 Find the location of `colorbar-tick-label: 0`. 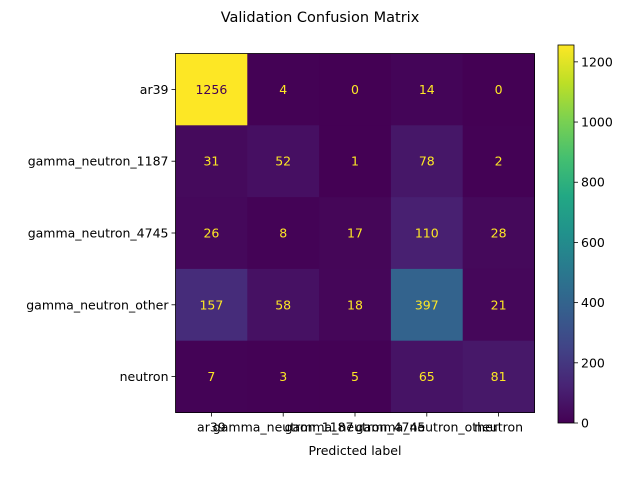

colorbar-tick-label: 0 is located at coordinates (585, 423).